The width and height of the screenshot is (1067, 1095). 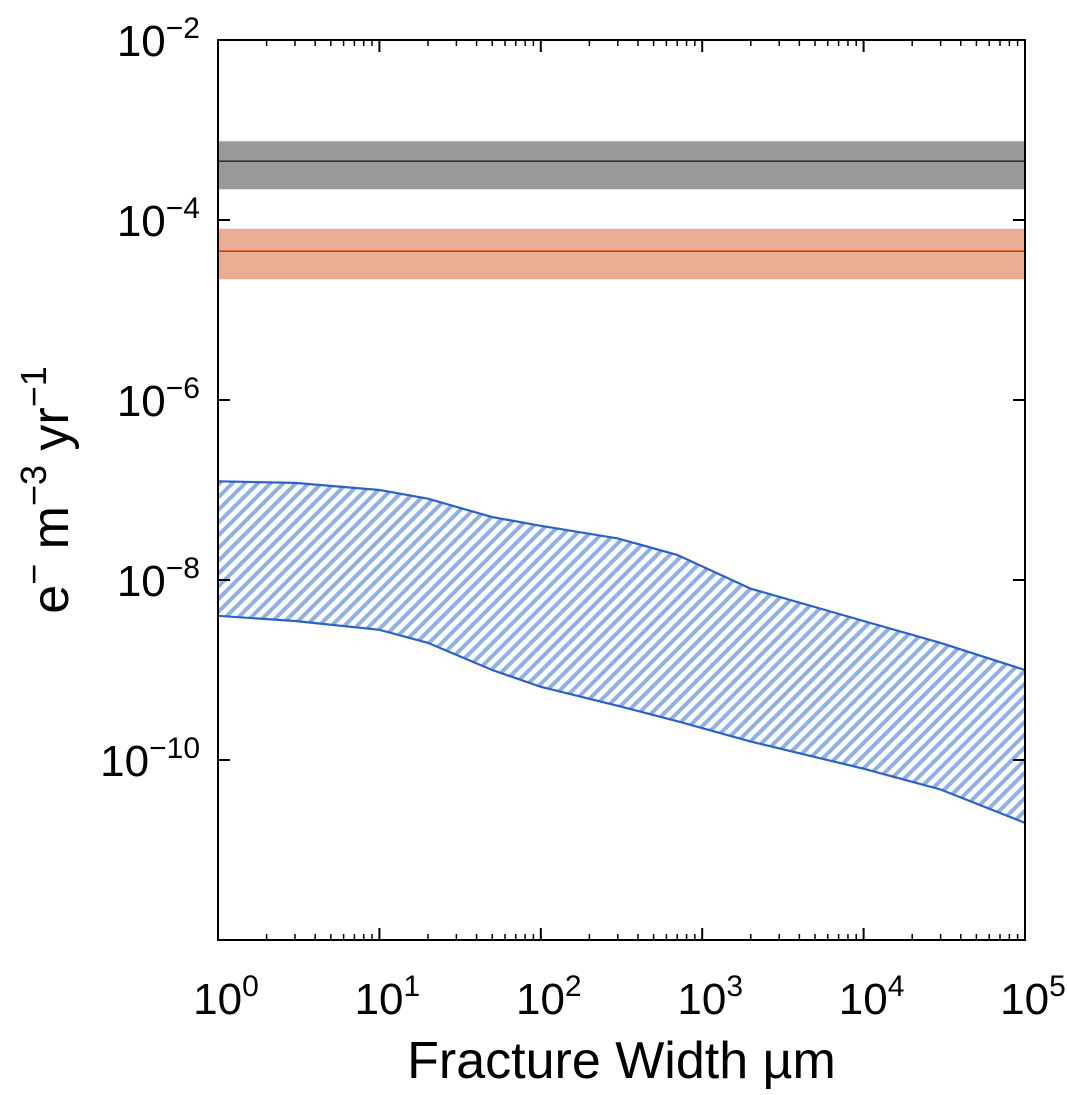 What do you see at coordinates (549, 997) in the screenshot?
I see `x-tick-label-2: 10²` at bounding box center [549, 997].